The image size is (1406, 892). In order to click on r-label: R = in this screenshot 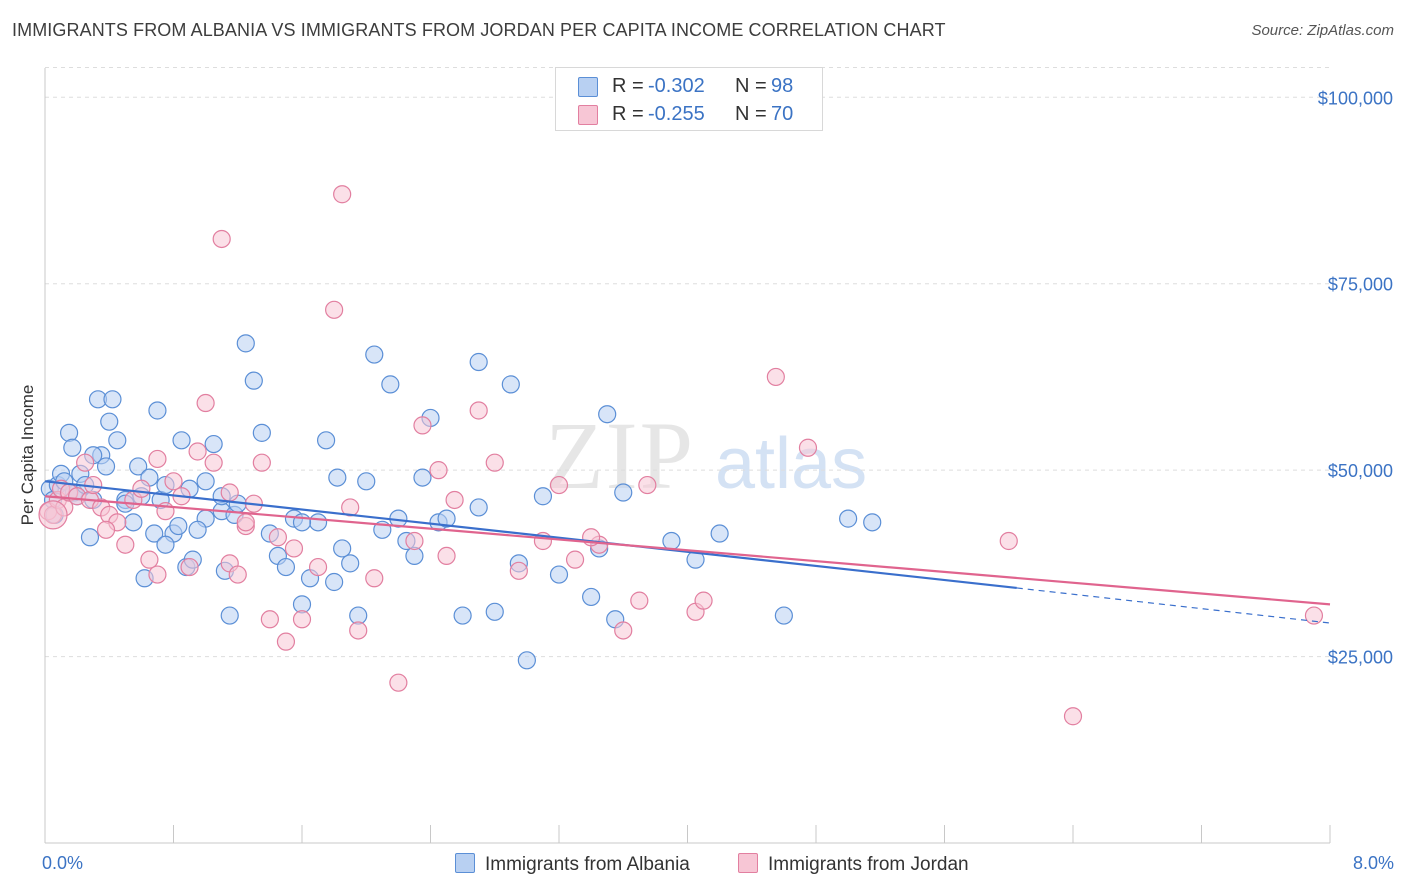, I will do `click(628, 86)`.